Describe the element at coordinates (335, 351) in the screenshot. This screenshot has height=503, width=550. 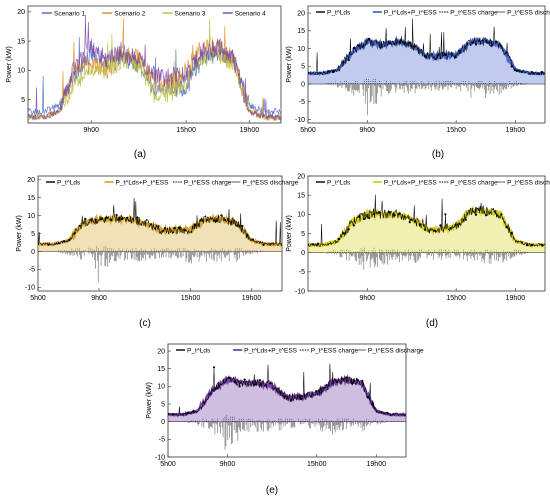
I see `legend-entry: P_t^ESS charge` at that location.